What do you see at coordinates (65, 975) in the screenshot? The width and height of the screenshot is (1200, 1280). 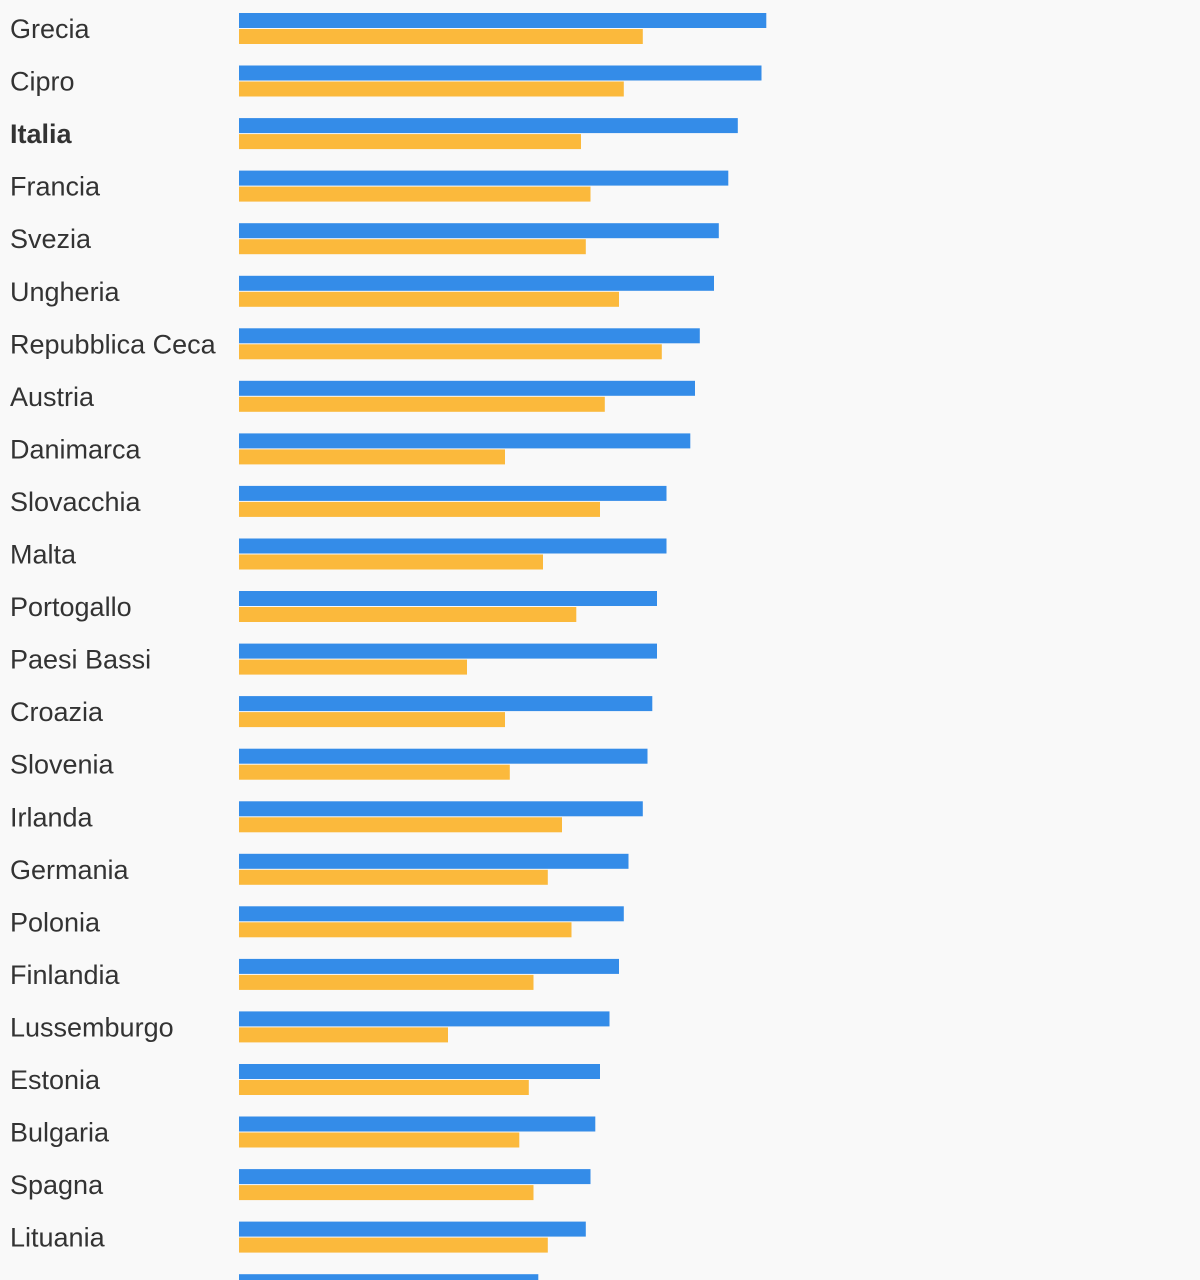 I see `category-label: Finlandia` at bounding box center [65, 975].